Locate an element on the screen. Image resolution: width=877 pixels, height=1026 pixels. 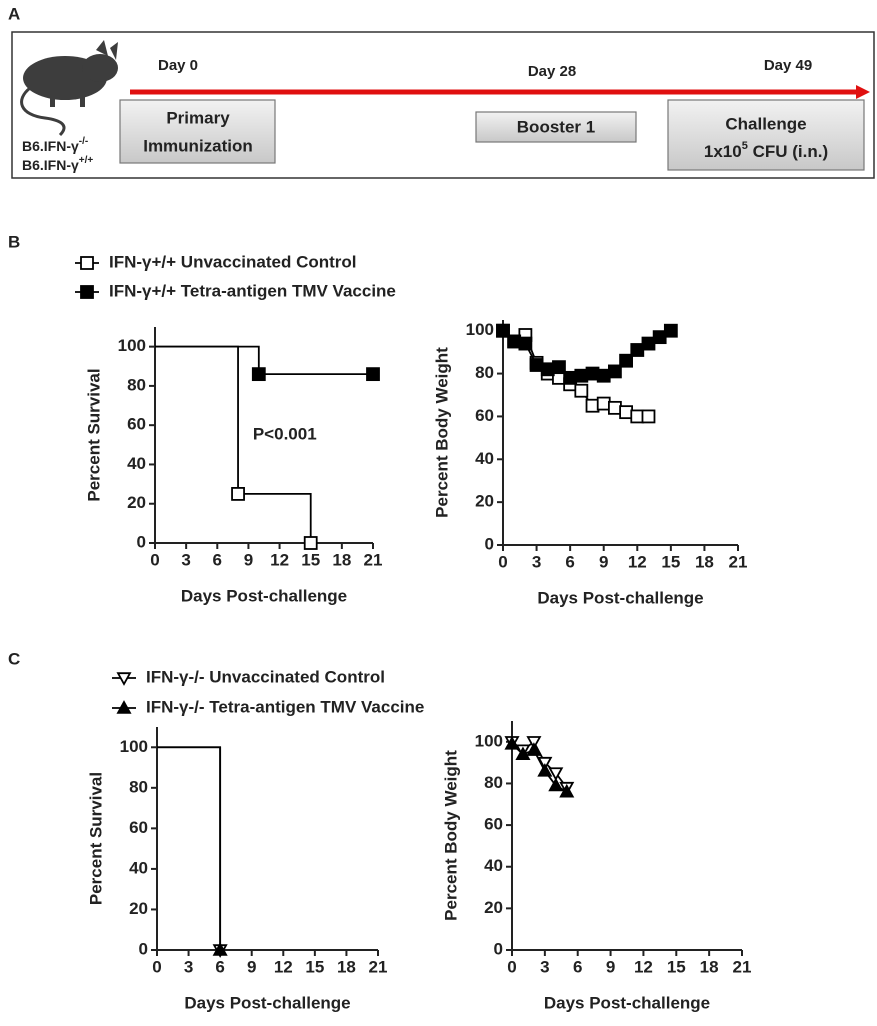
panel-label: C is located at coordinates (14, 658).